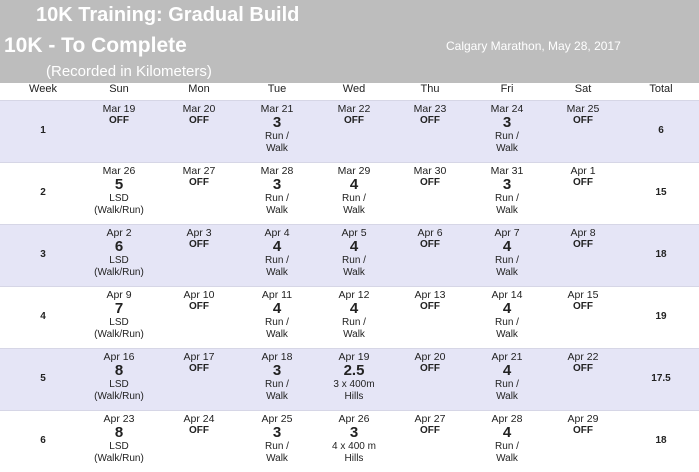 The image size is (699, 472). I want to click on day-date: Apr 28, so click(507, 419).